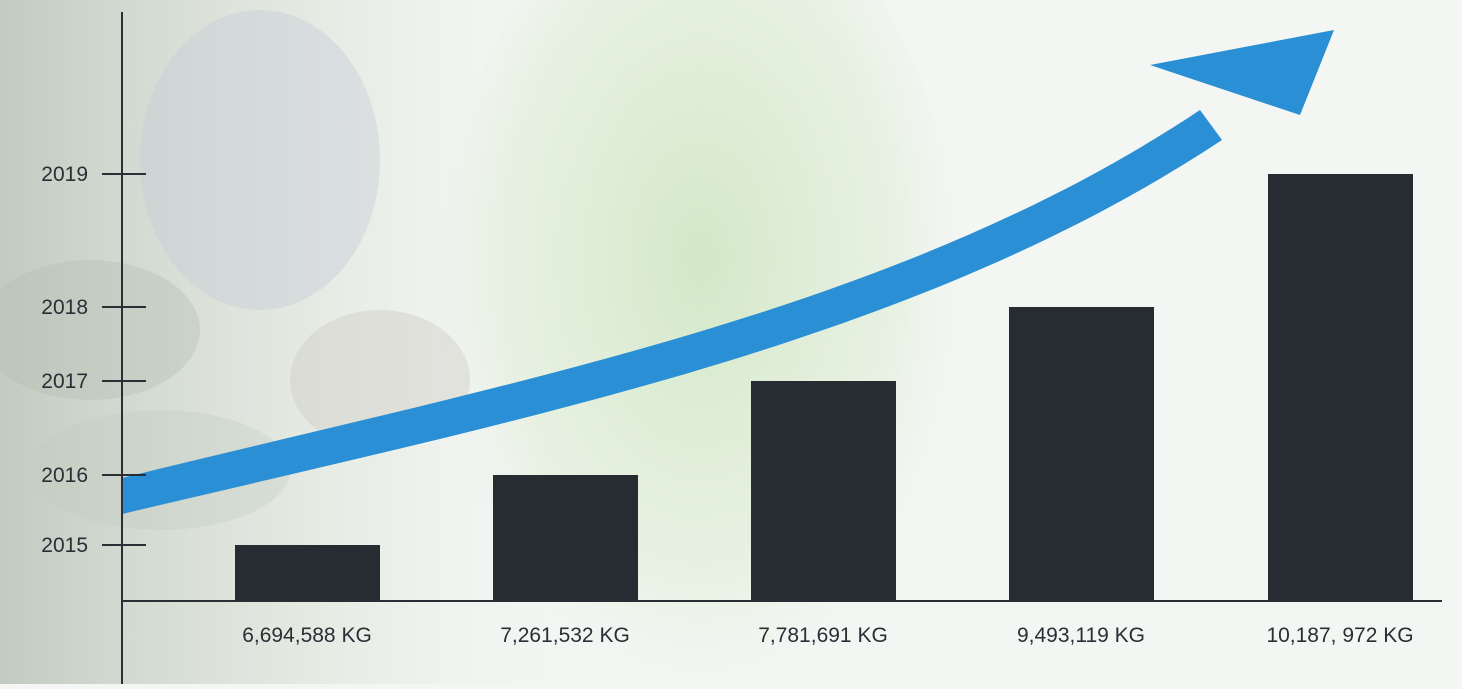 The height and width of the screenshot is (689, 1462). Describe the element at coordinates (823, 635) in the screenshot. I see `x-category-label: 7,781,691 KG` at that location.